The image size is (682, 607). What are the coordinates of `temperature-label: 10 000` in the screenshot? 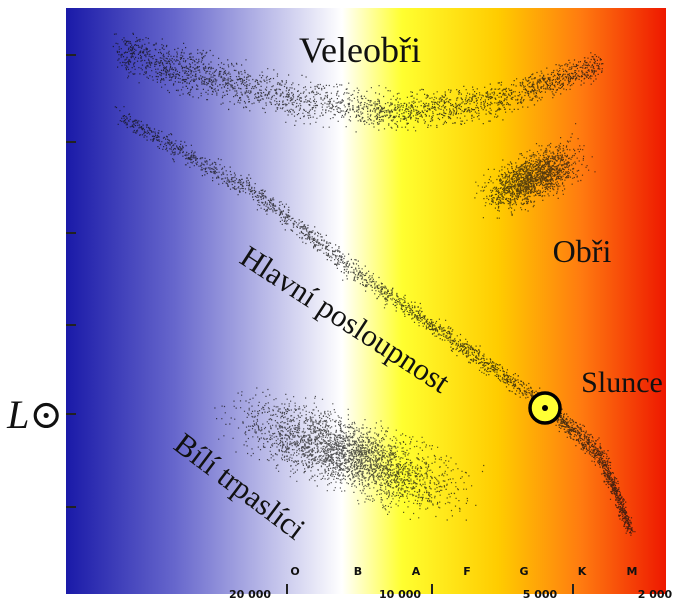 It's located at (400, 594).